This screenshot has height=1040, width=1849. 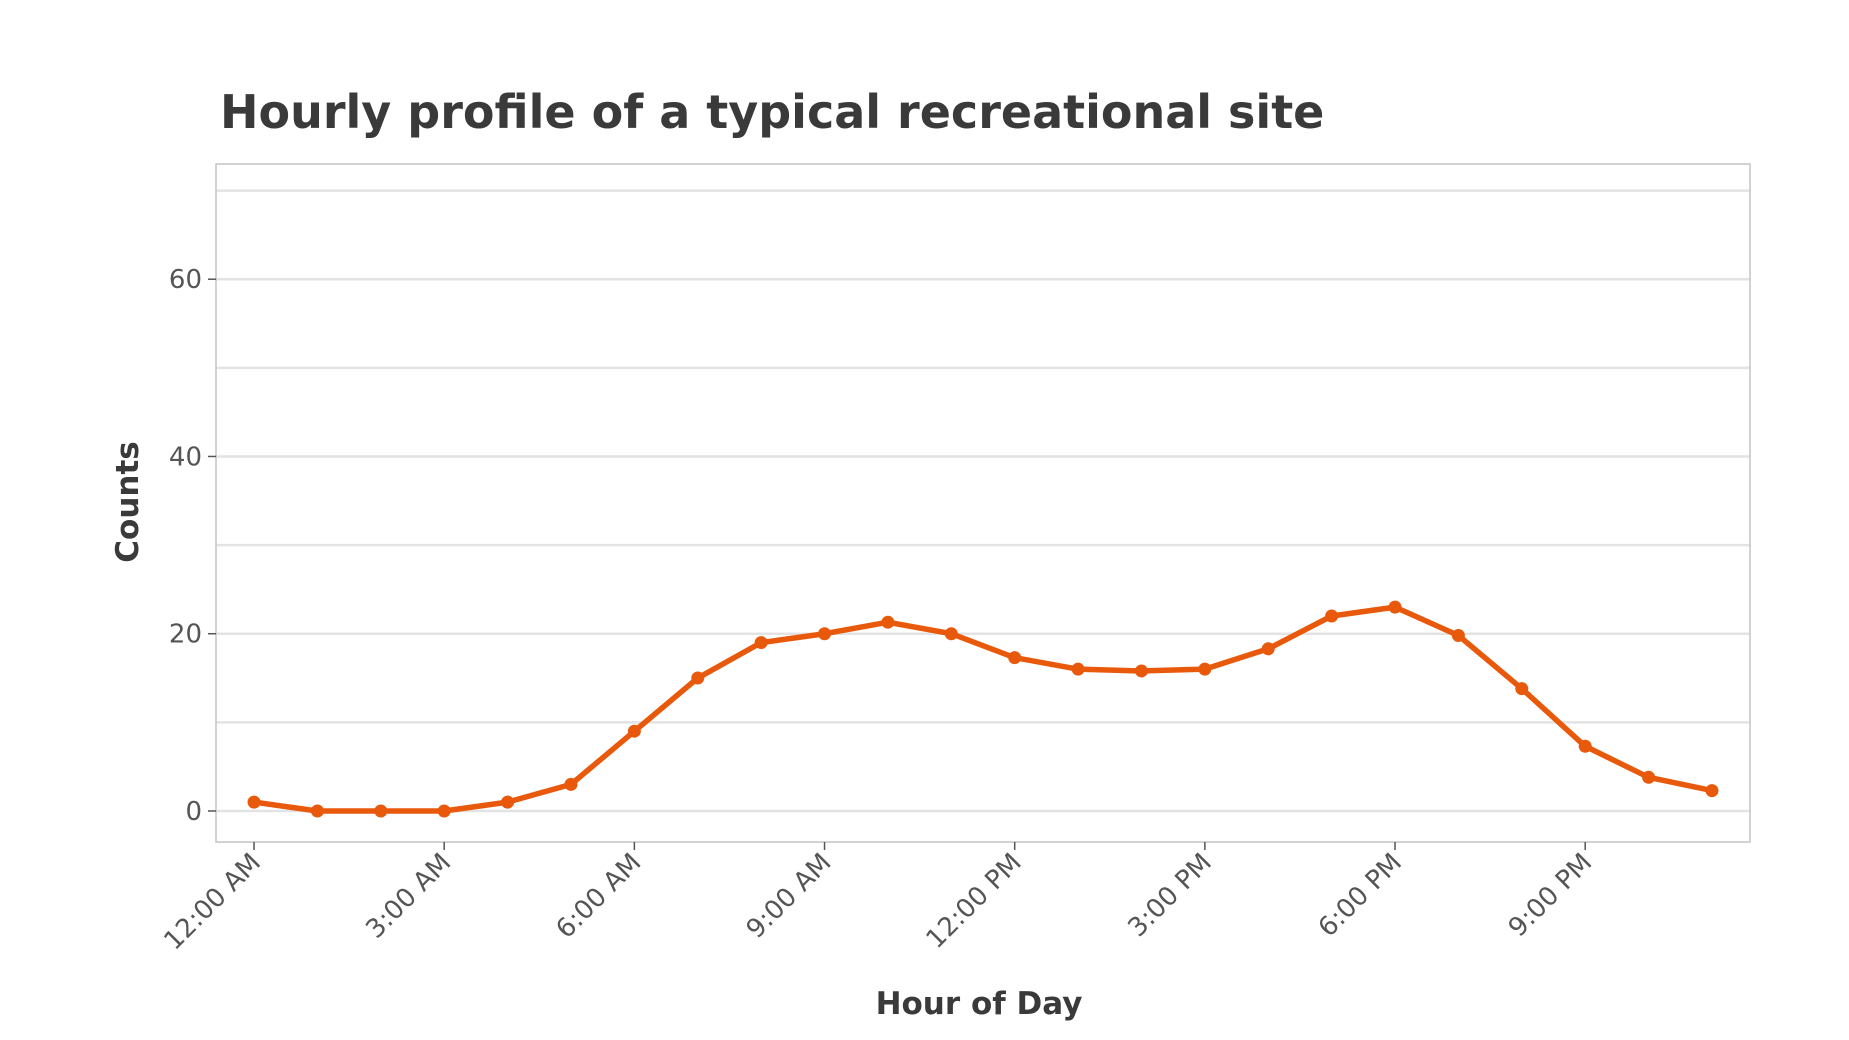 I want to click on x-tick-label: 9:00 AM, so click(x=789, y=896).